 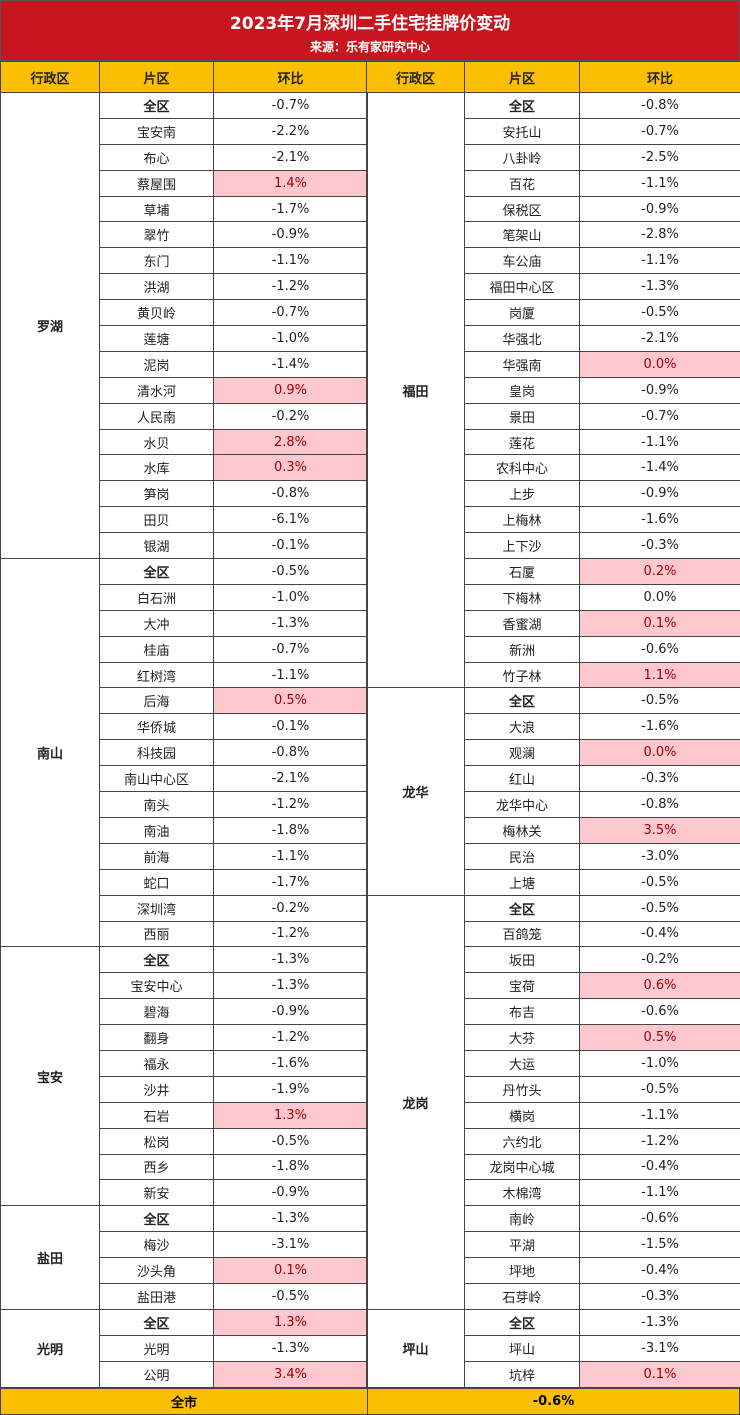 I want to click on district-cell: 龙岗, so click(x=415, y=1102).